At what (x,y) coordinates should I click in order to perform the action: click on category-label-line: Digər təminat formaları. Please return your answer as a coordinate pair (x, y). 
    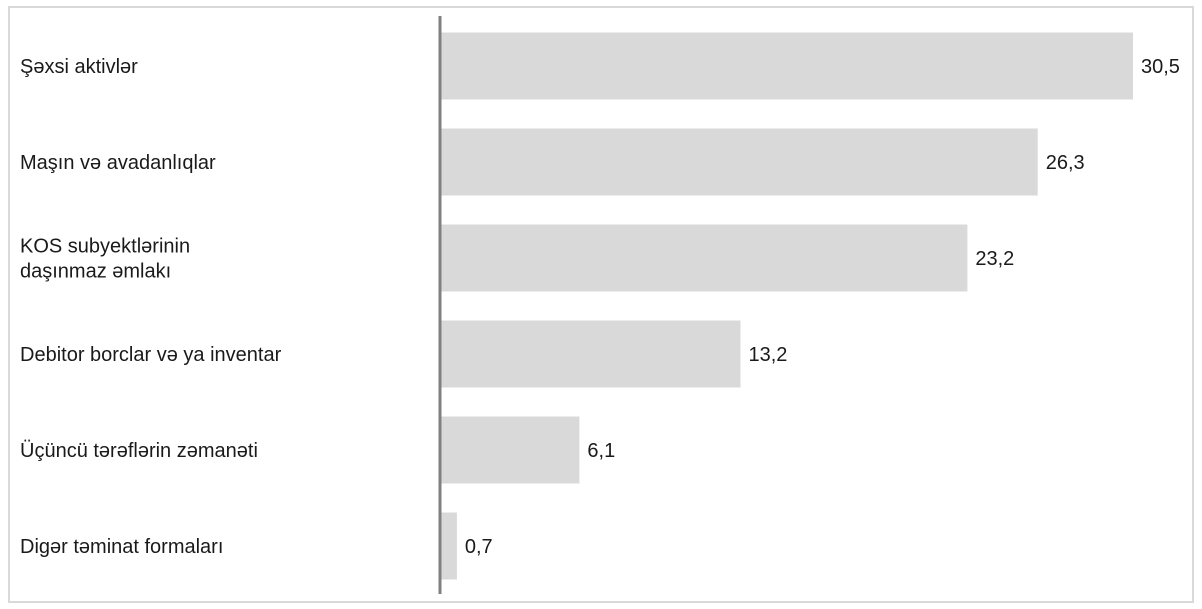
    Looking at the image, I should click on (121, 547).